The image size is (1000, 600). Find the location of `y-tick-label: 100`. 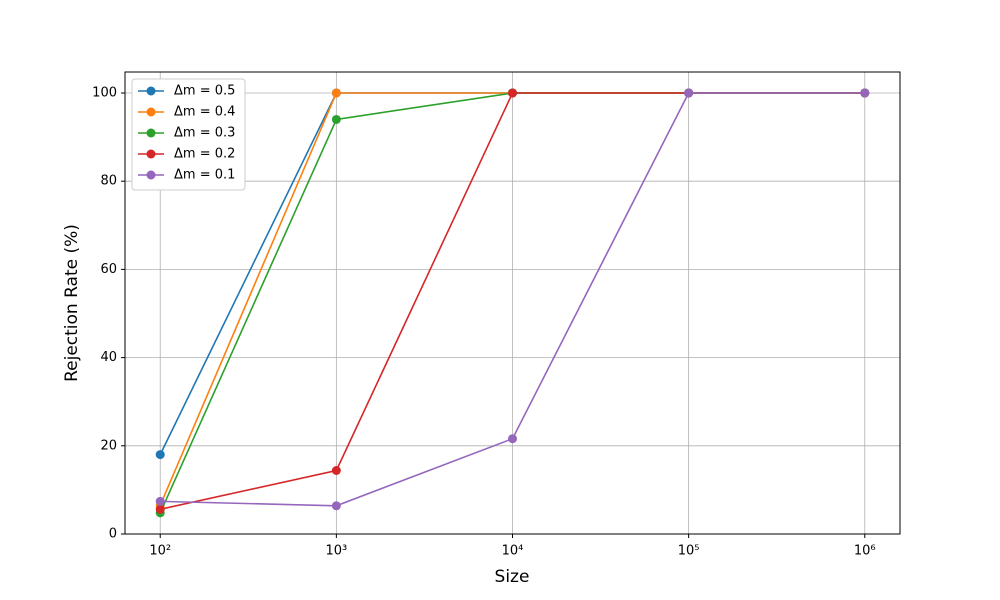

y-tick-label: 100 is located at coordinates (104, 92).